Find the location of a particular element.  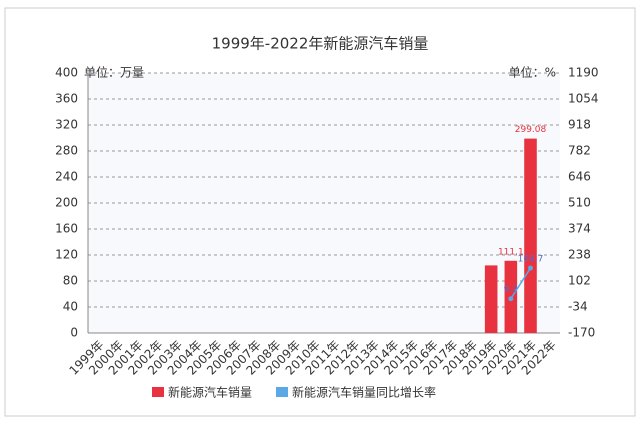

legend-label: 新能源汽车销量同比增长率 is located at coordinates (364, 392).